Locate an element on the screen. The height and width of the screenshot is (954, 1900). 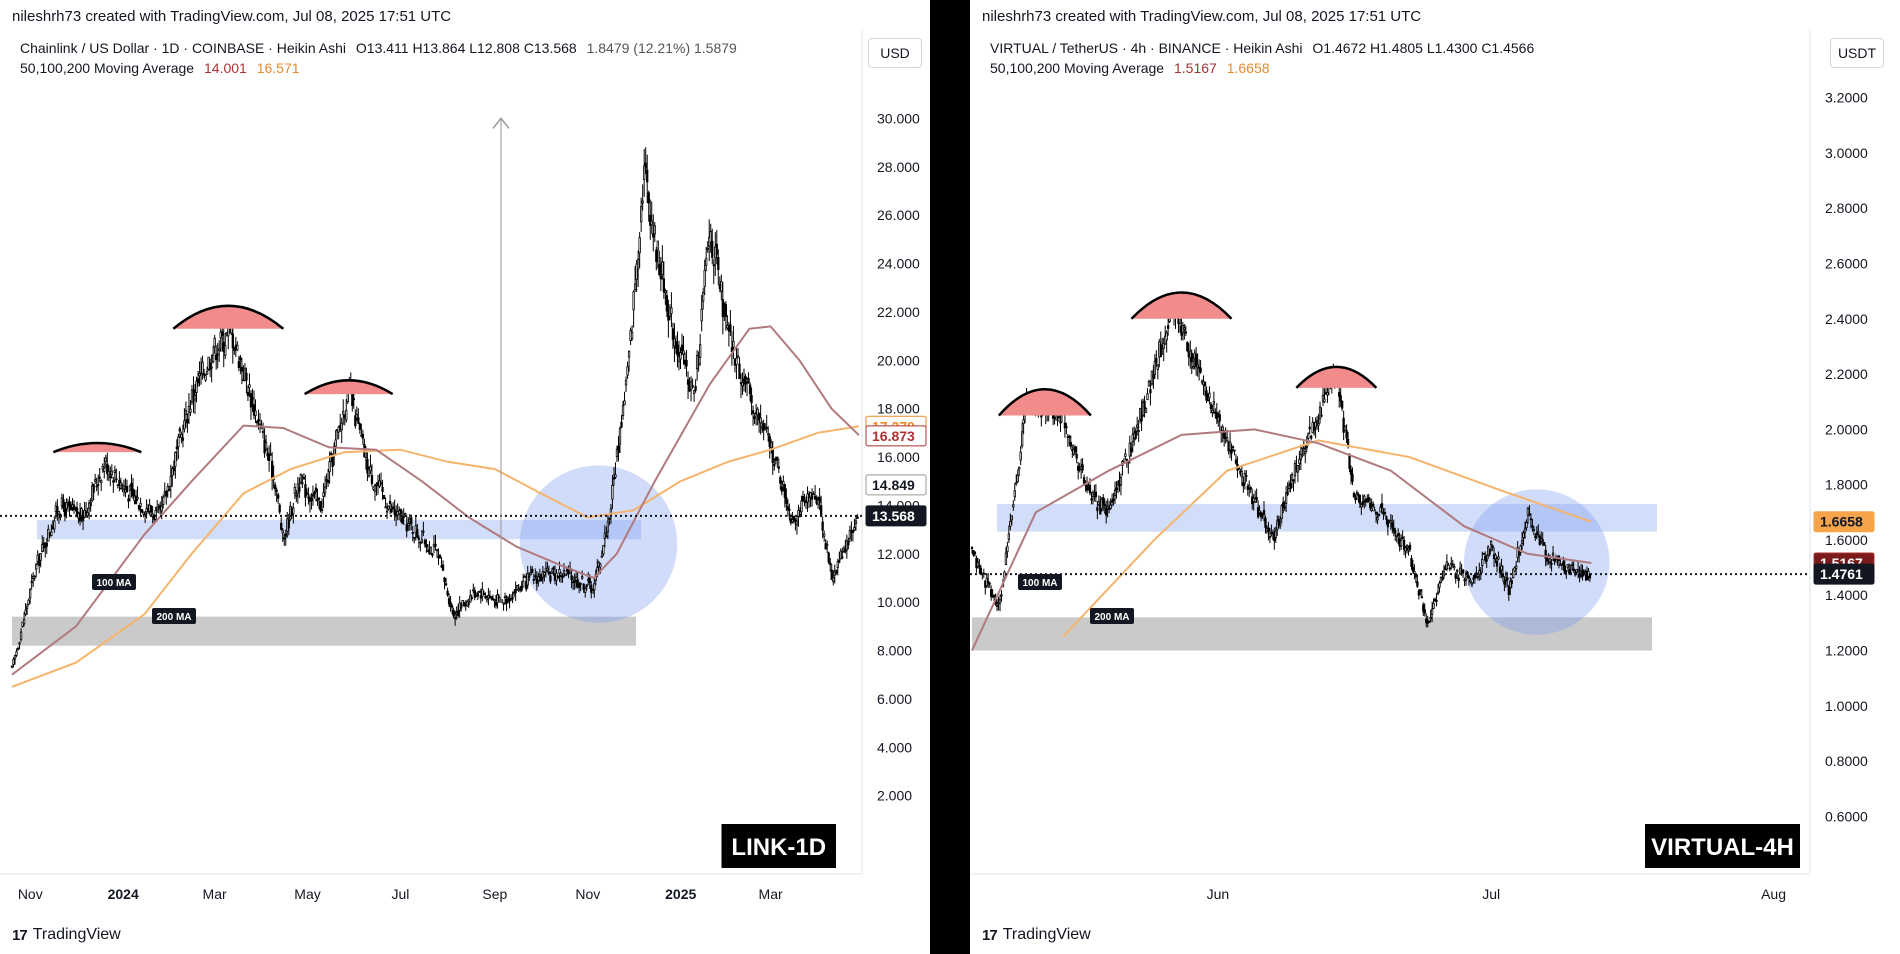
y-tick-label: 26.000 is located at coordinates (898, 215).